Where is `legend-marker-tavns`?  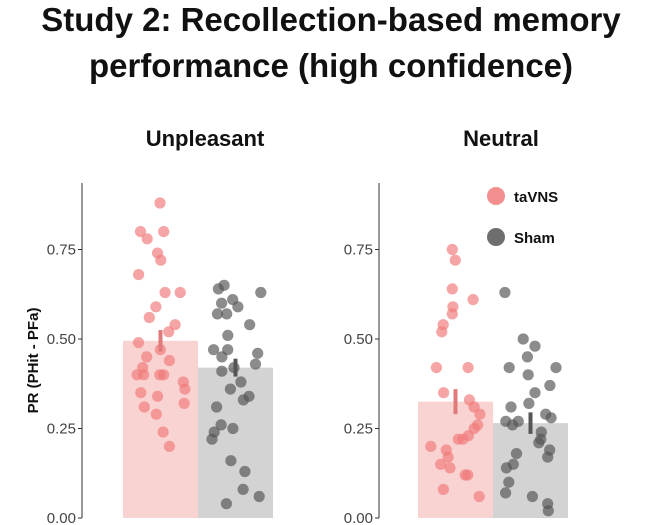
legend-marker-tavns is located at coordinates (496, 196).